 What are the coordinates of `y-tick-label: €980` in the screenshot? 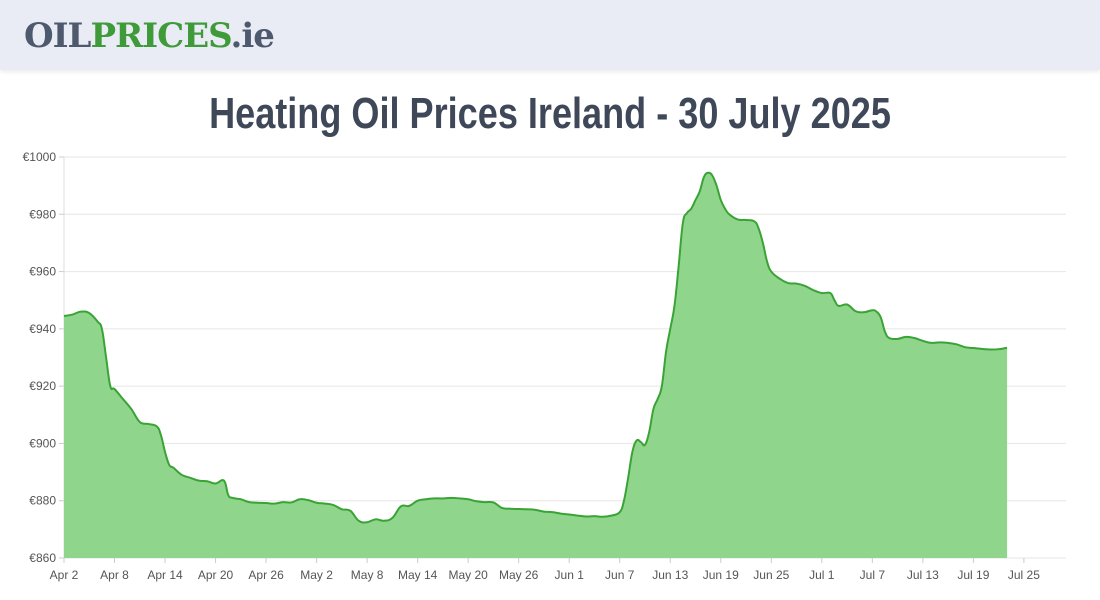 It's located at (42, 214).